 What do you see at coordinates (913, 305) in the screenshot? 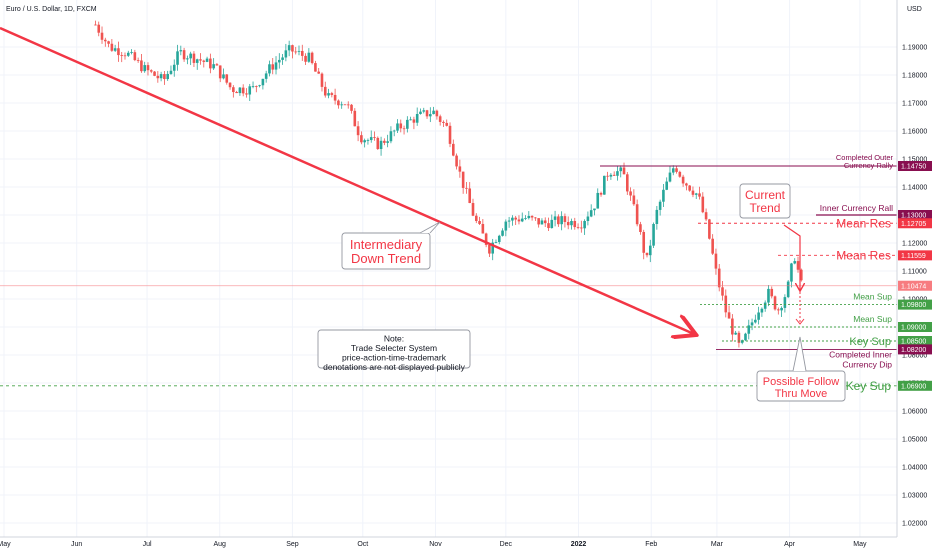
I see `price-tag-text: 1.09800` at bounding box center [913, 305].